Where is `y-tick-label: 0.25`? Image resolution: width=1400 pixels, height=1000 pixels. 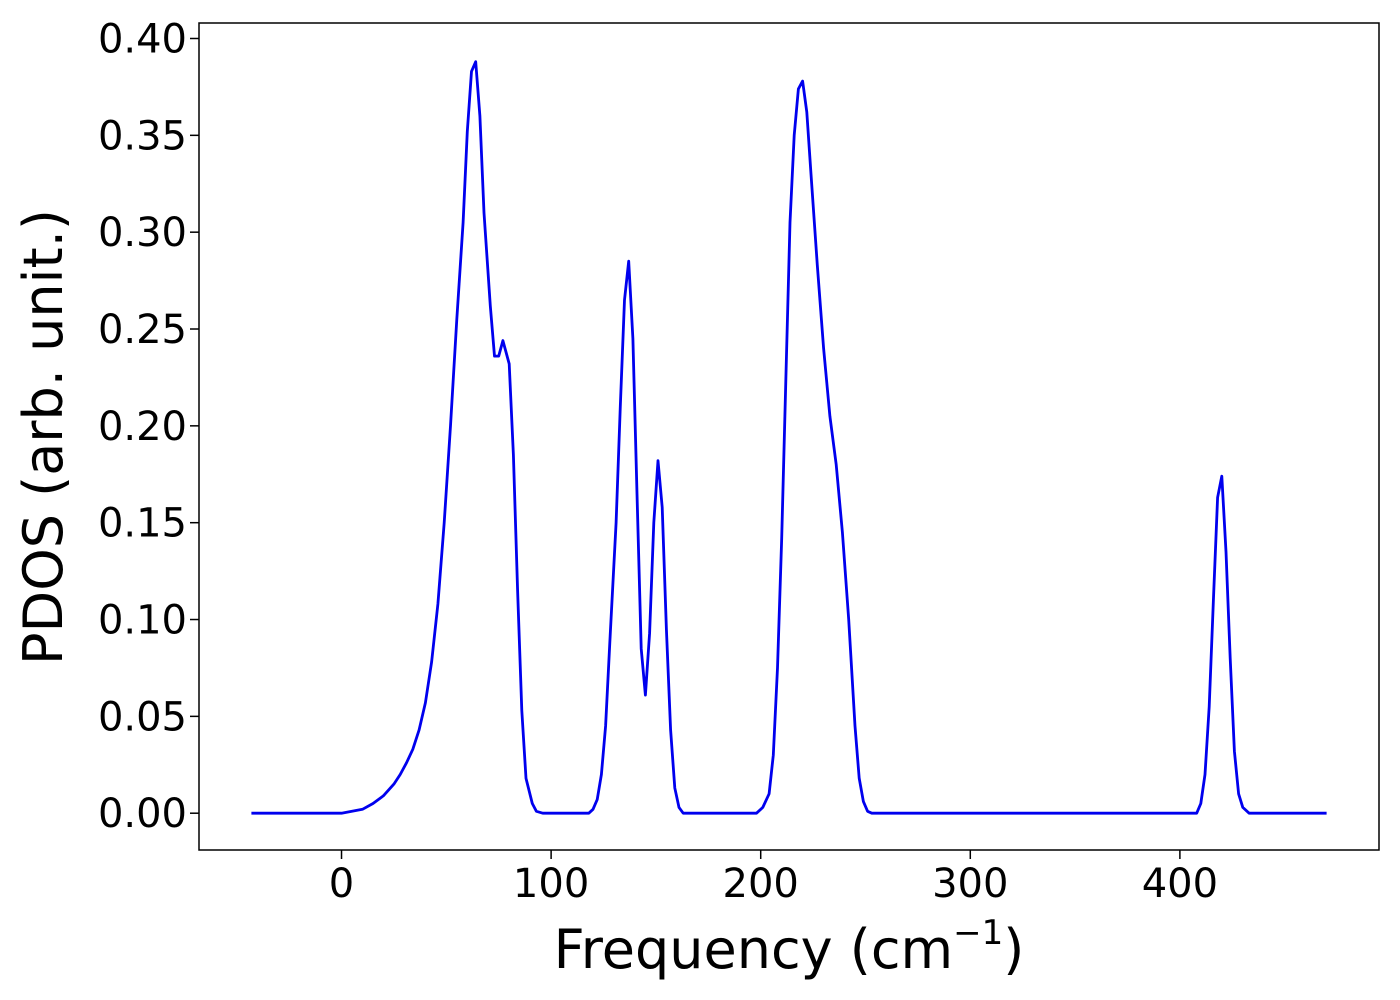 y-tick-label: 0.25 is located at coordinates (142, 330).